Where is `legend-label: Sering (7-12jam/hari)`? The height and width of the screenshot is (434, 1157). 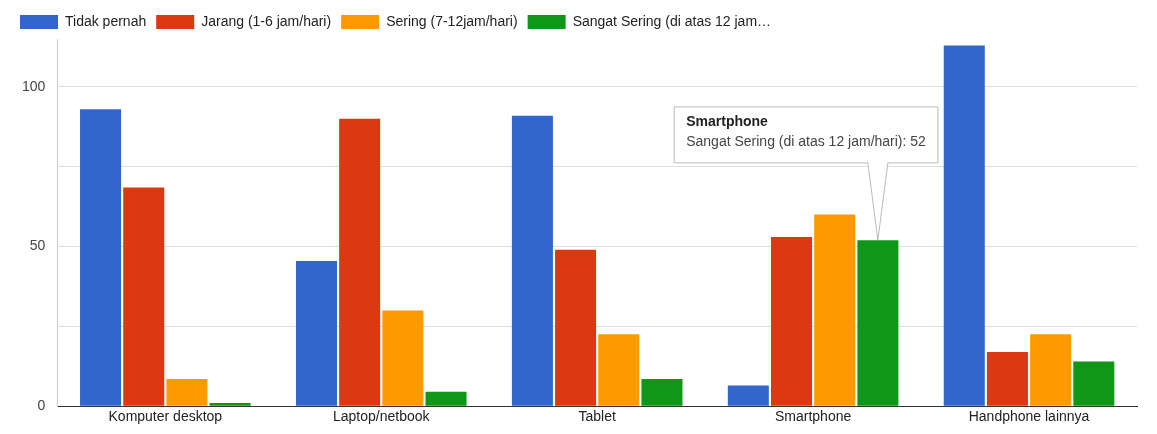
legend-label: Sering (7-12jam/hari) is located at coordinates (452, 20).